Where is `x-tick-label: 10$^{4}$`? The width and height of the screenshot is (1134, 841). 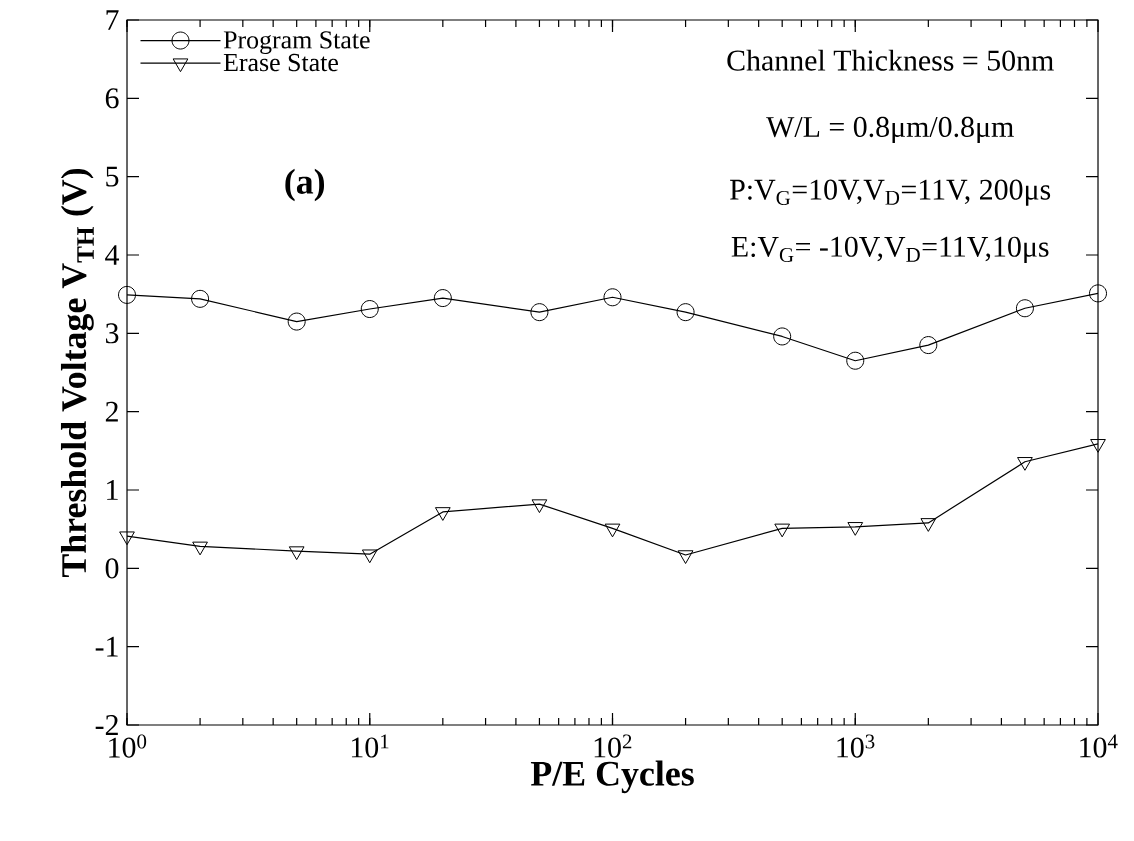
x-tick-label: 10$^{4}$ is located at coordinates (1099, 746).